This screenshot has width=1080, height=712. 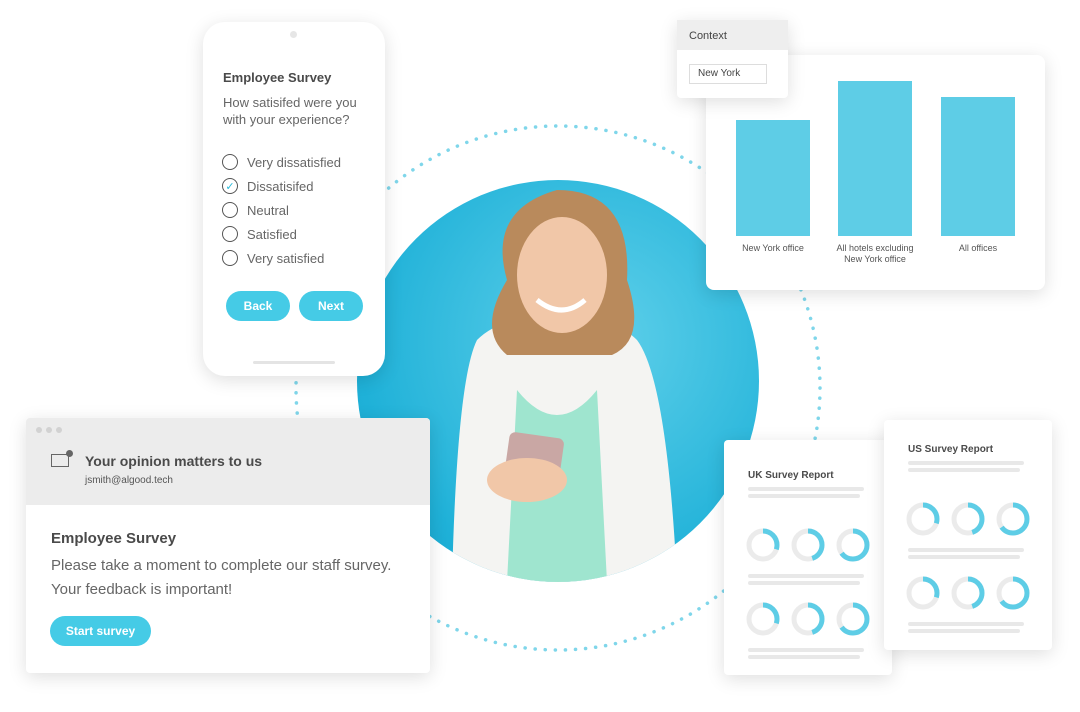 I want to click on us-report-card: US Survey Report, so click(x=968, y=535).